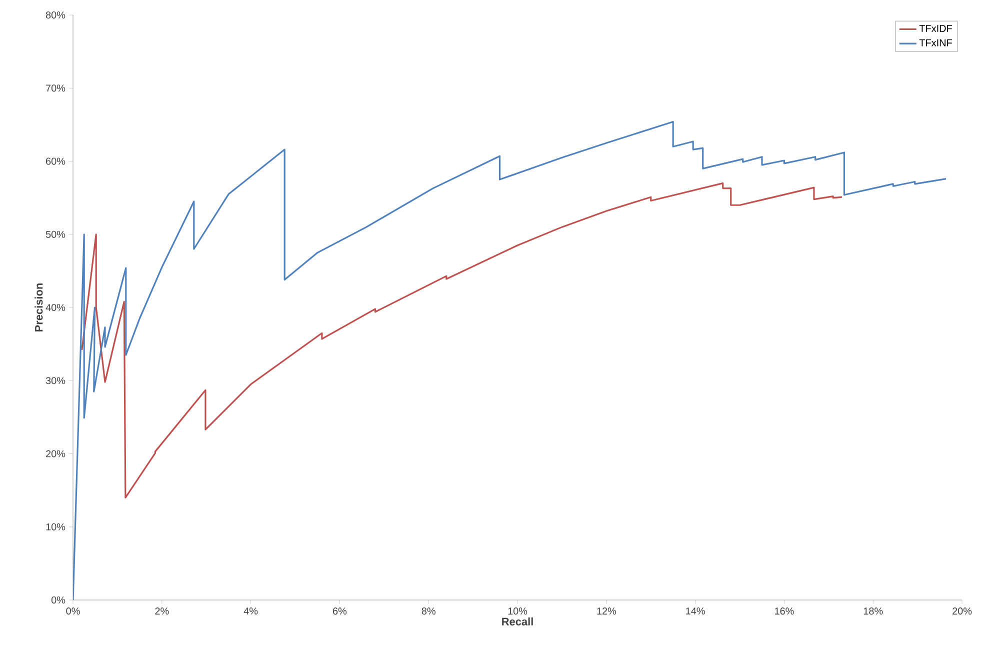 The image size is (991, 659). What do you see at coordinates (58, 600) in the screenshot?
I see `y-tick-label: 0%` at bounding box center [58, 600].